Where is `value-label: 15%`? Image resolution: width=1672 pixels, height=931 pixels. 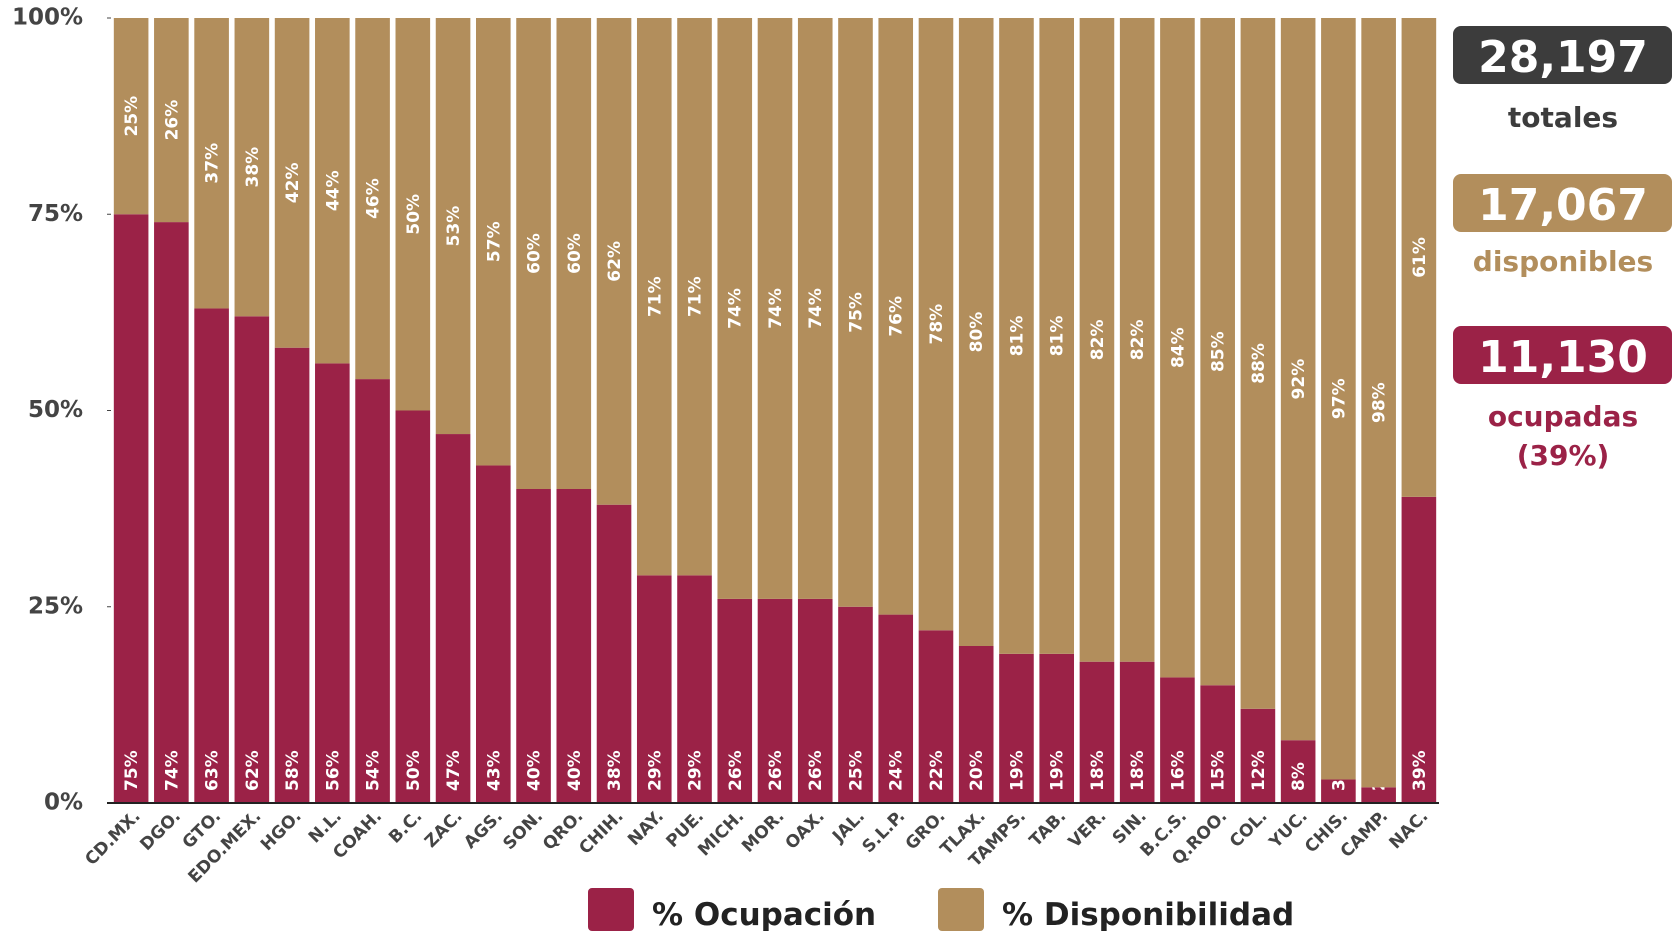 value-label: 15% is located at coordinates (1219, 770).